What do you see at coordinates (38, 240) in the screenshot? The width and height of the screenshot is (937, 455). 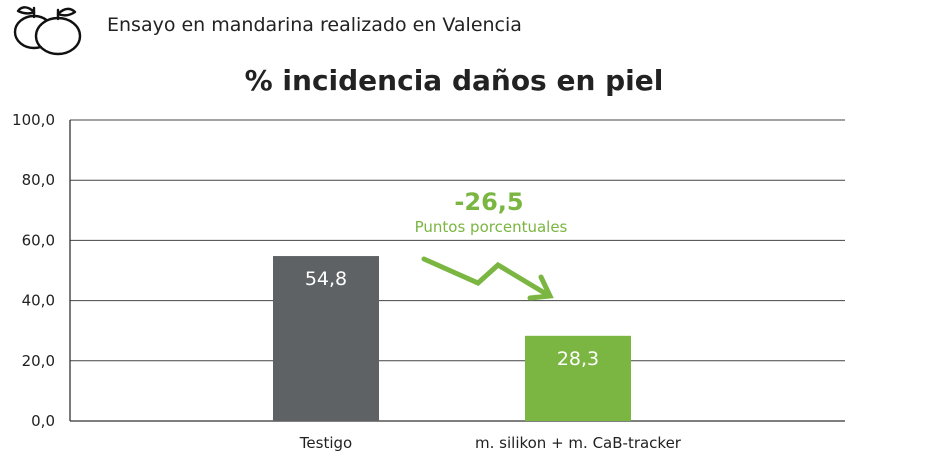 I see `y-tick-label: 60,0` at bounding box center [38, 240].